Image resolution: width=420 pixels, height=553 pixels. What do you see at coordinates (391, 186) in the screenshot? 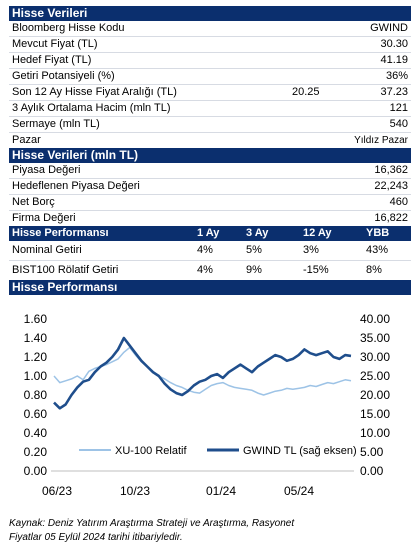
I see `row-value: 22,243` at bounding box center [391, 186].